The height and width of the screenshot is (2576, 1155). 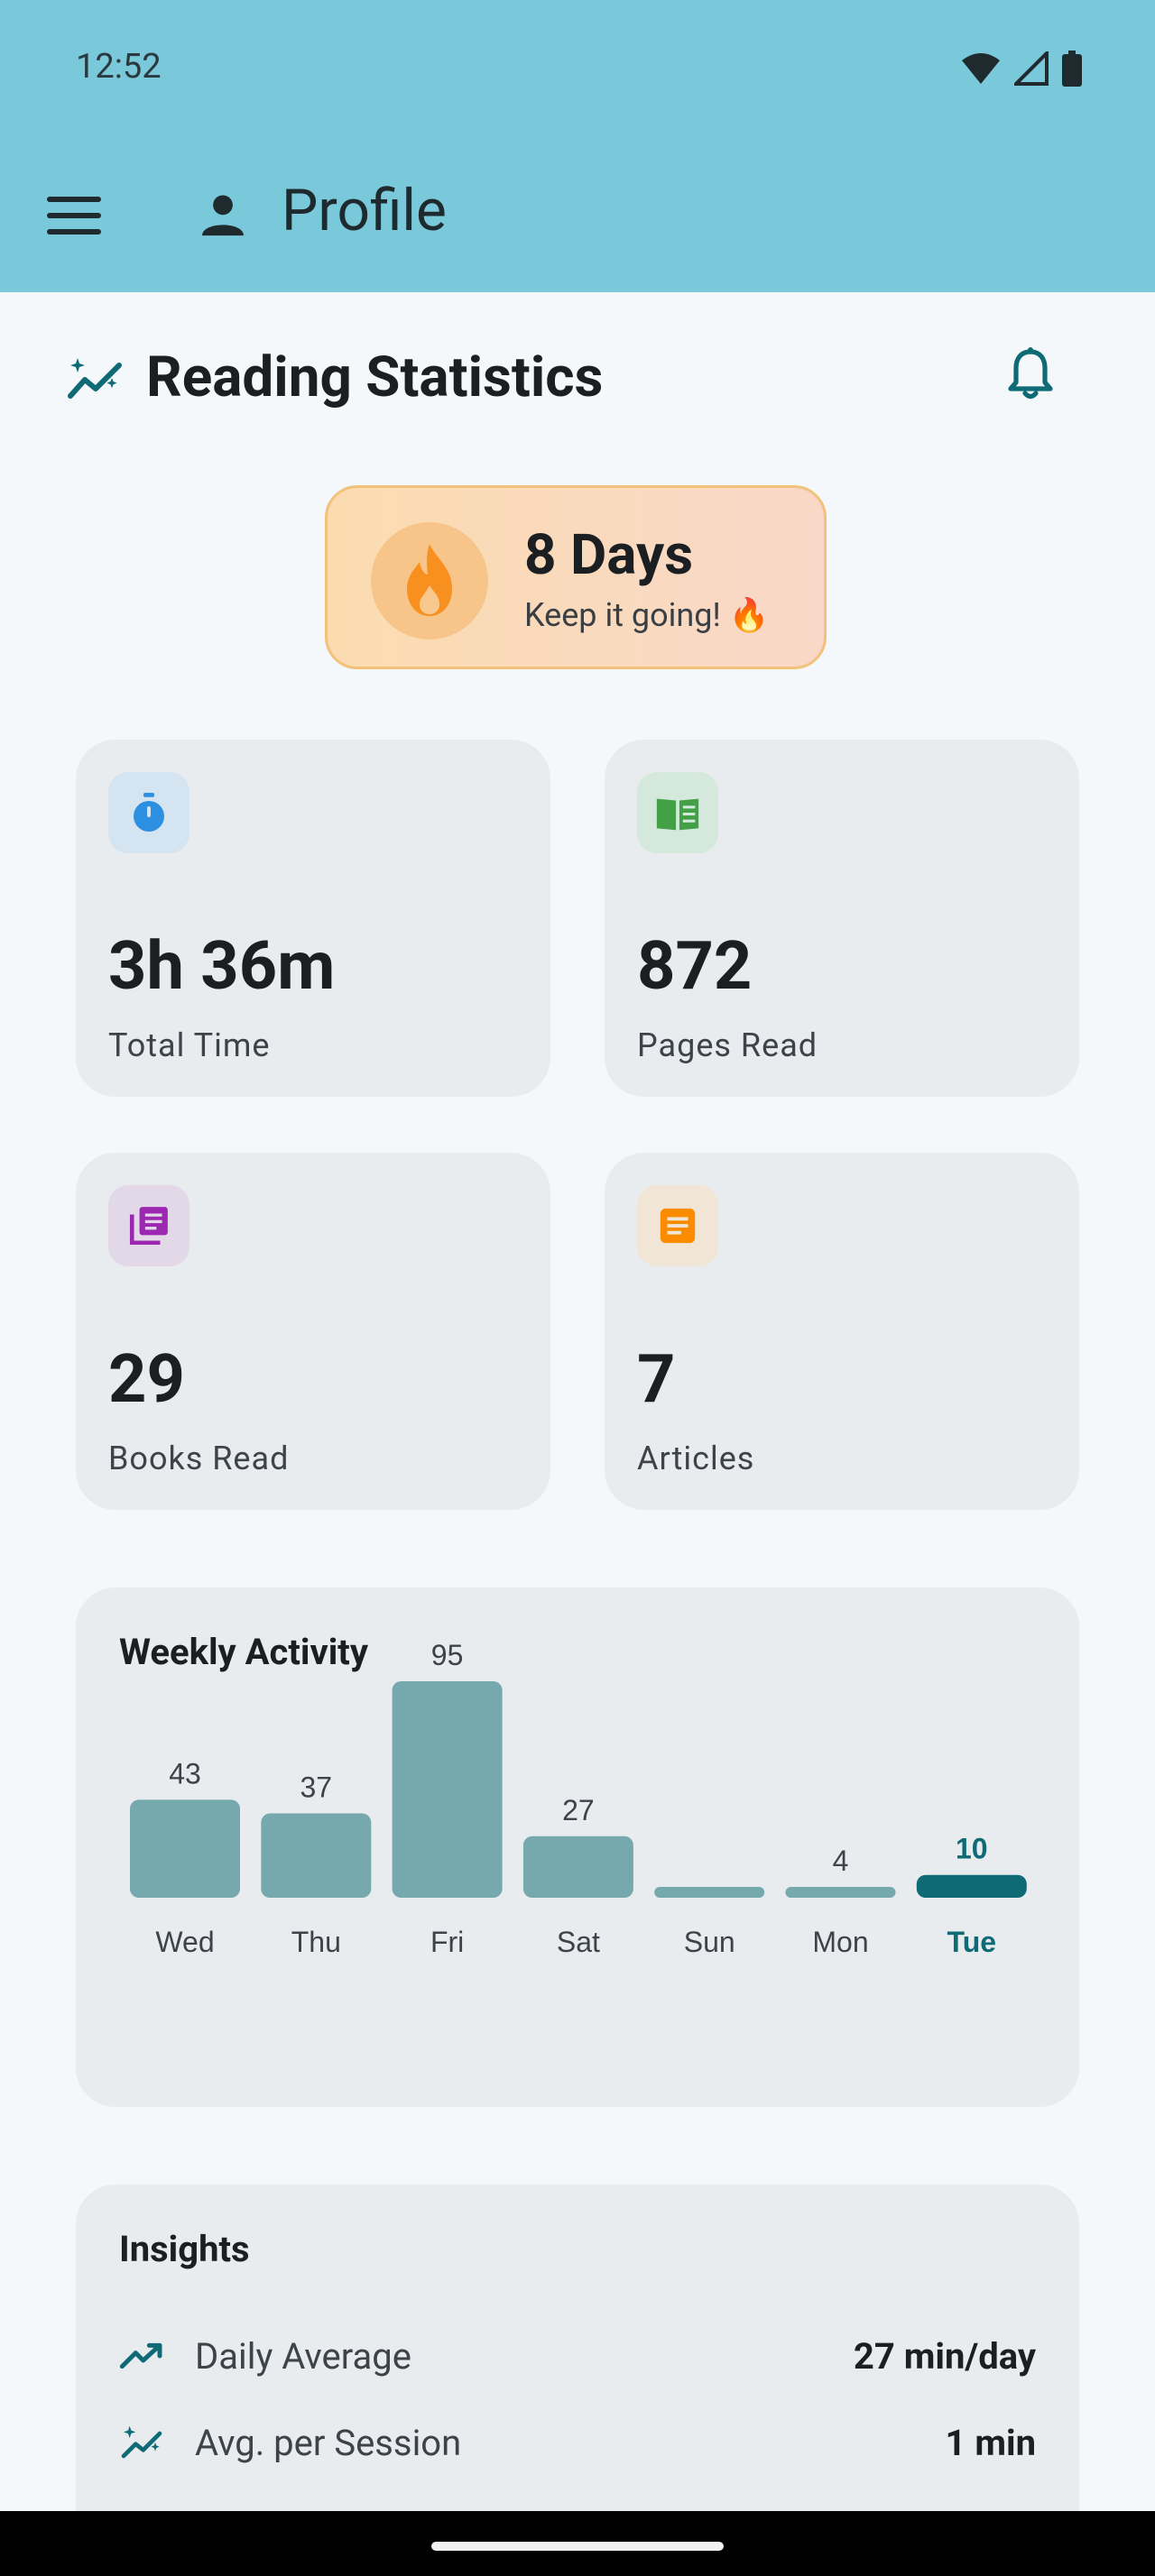 I want to click on flame-icon, so click(x=429, y=580).